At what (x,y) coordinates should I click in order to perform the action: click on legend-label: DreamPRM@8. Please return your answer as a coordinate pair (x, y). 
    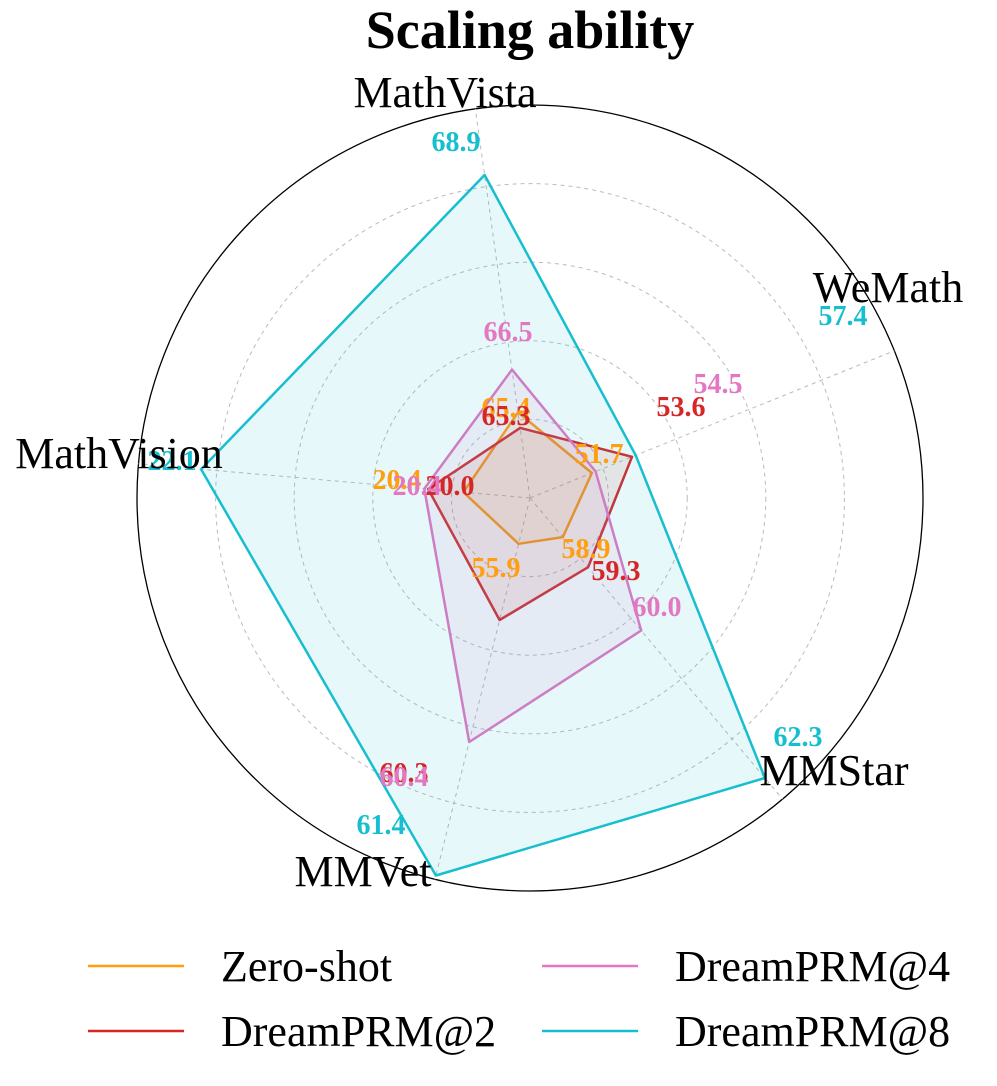
    Looking at the image, I should click on (812, 1031).